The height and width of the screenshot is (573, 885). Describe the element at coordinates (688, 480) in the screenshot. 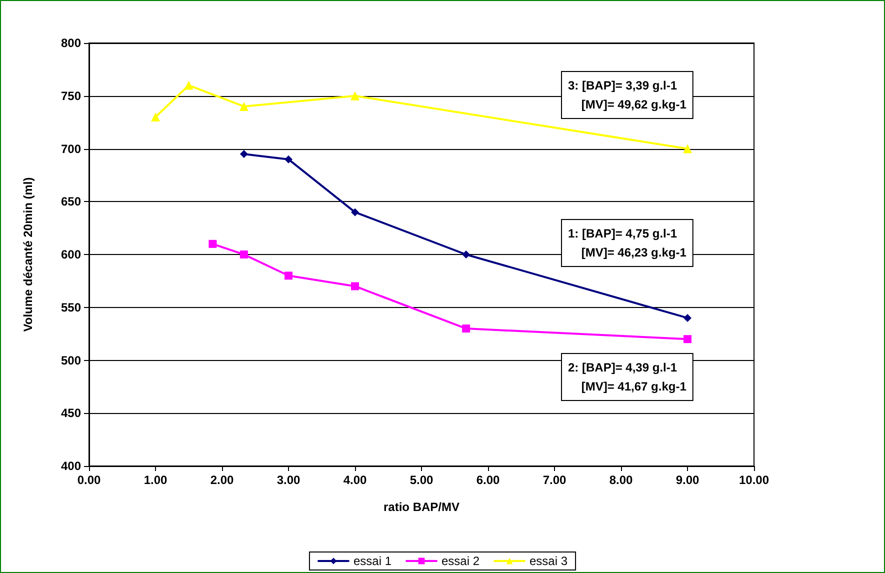

I see `x-tick-label: 9.00` at that location.